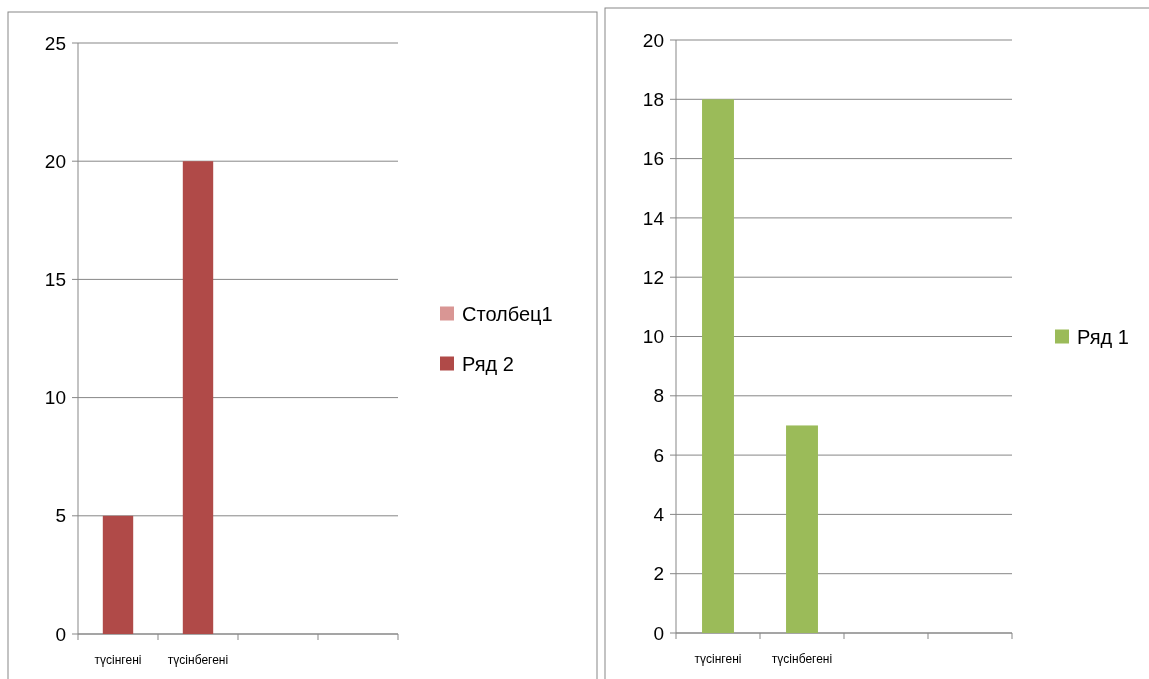 The height and width of the screenshot is (679, 1149). I want to click on y-tick-label: 4, so click(659, 515).